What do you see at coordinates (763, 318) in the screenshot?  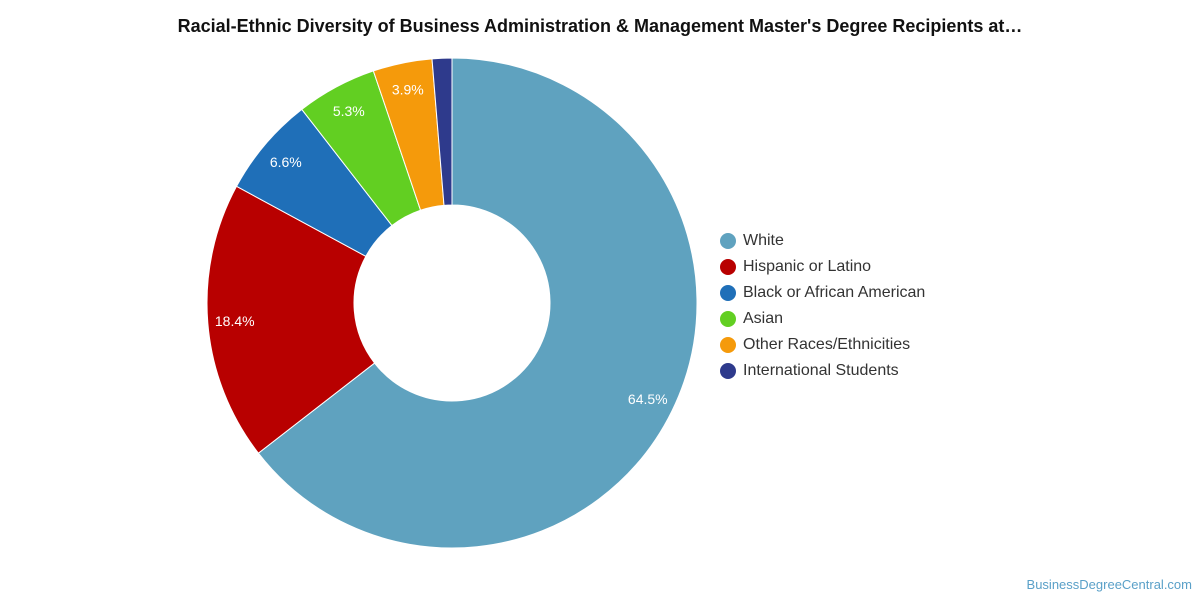 I see `legend-label: Asian` at bounding box center [763, 318].